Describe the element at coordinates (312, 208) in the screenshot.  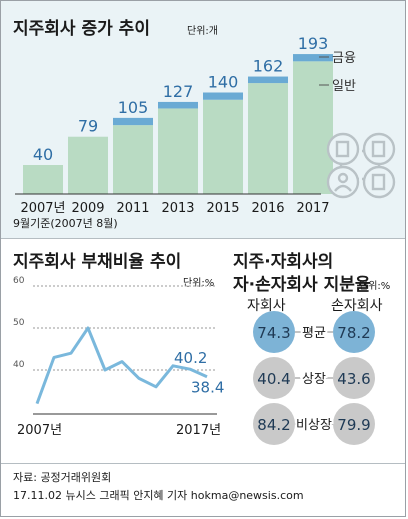
I see `bar-category-label: 2017` at that location.